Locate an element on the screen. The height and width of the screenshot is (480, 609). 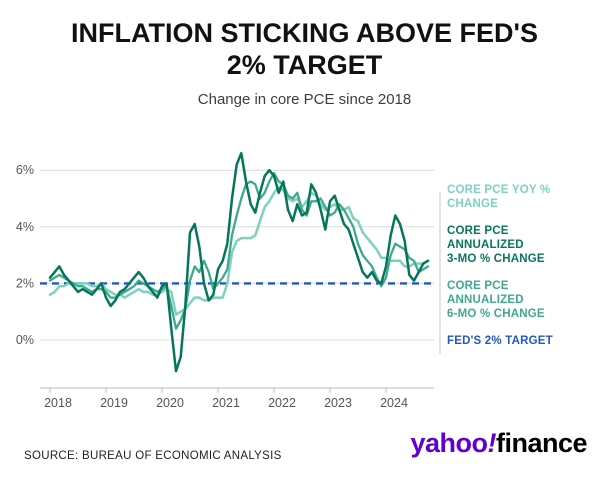
legend-entry-fed-s-2-target: FED'S 2% TARGET is located at coordinates (522, 341).